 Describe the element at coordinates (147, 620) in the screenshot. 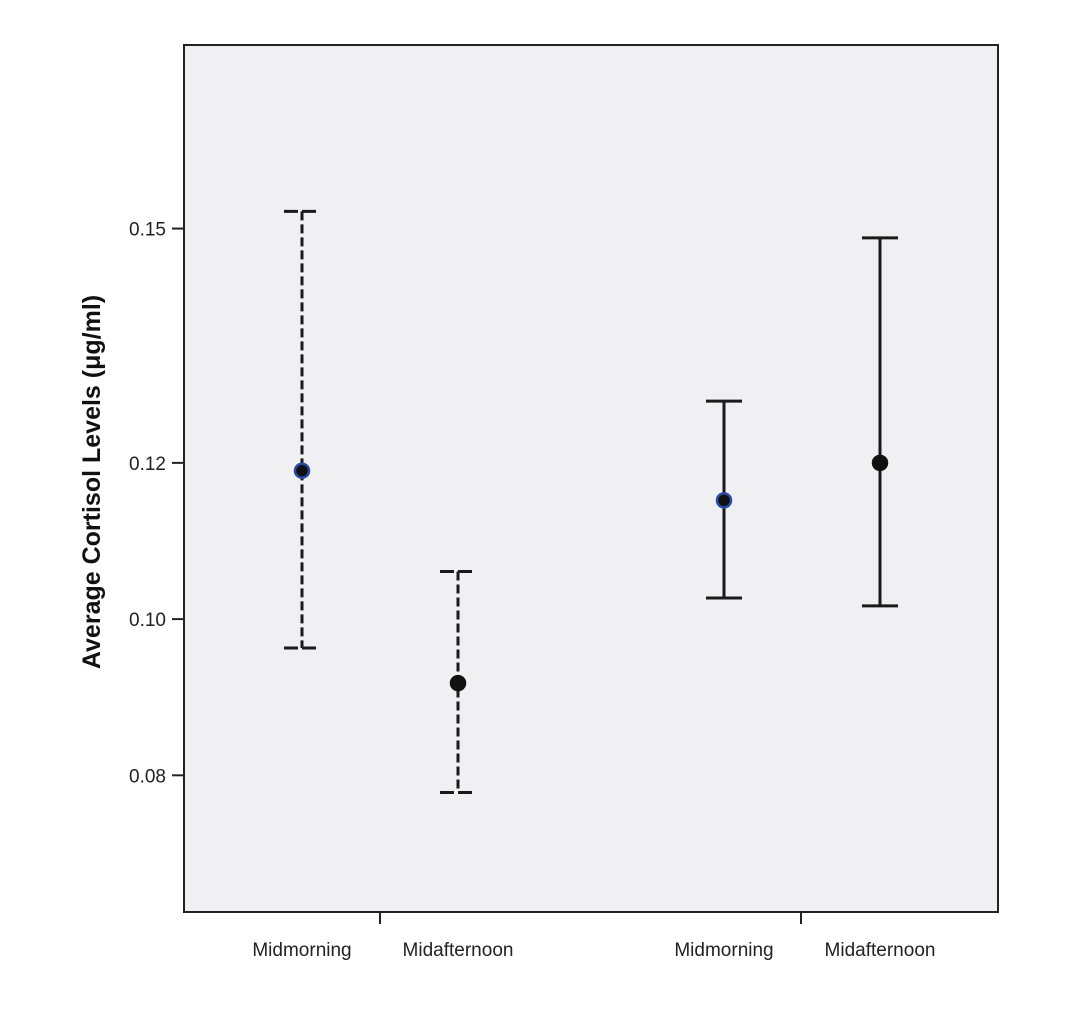

I see `y-tick-label: 0.10` at that location.